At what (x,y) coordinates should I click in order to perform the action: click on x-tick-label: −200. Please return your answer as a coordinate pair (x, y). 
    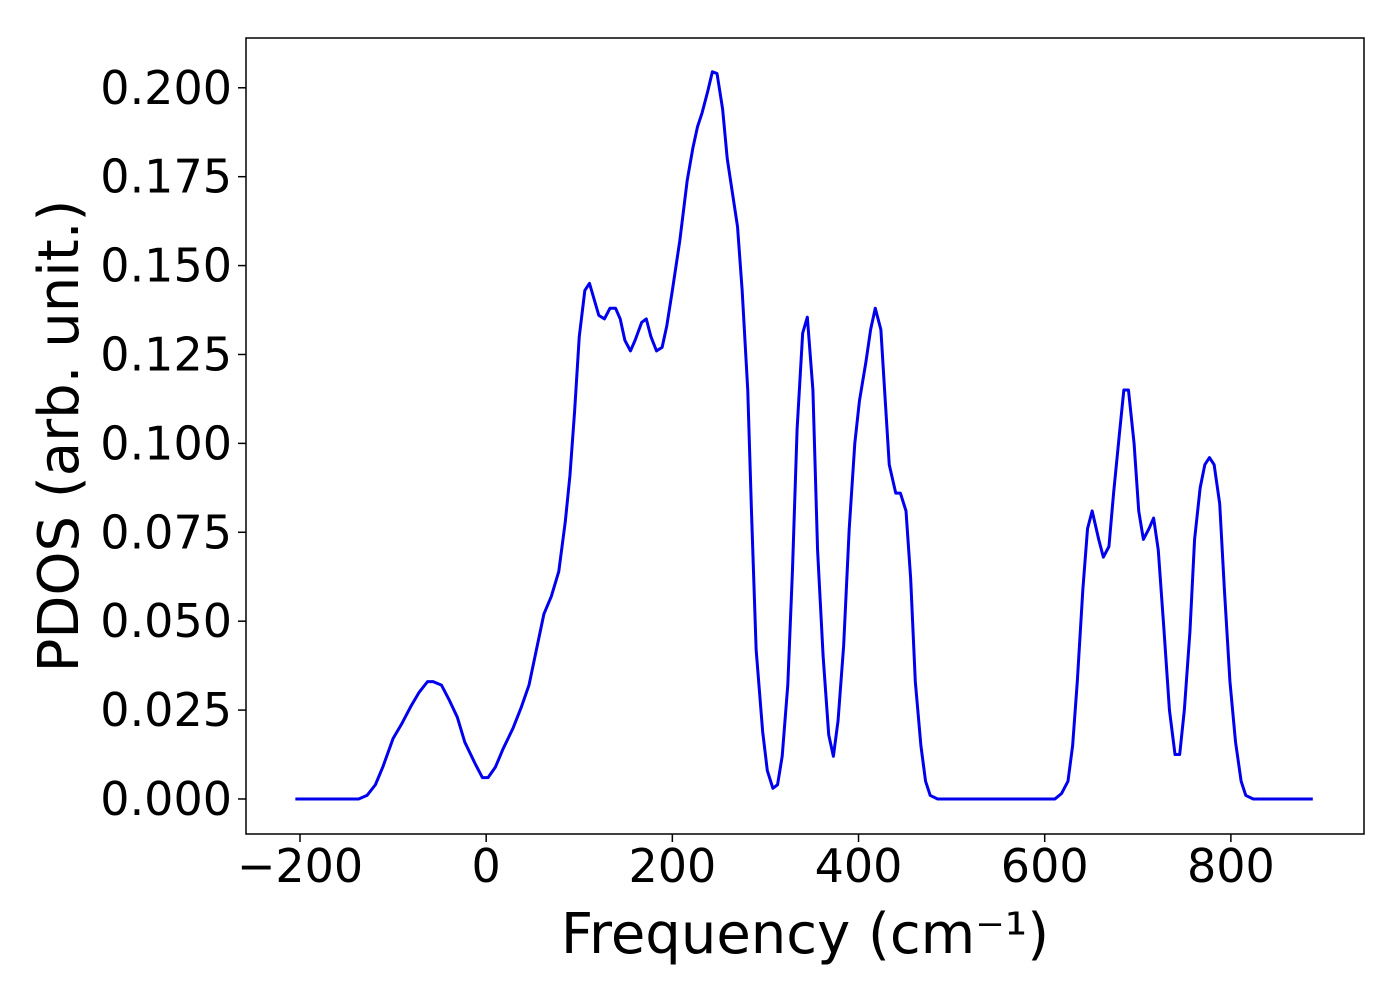
    Looking at the image, I should click on (300, 866).